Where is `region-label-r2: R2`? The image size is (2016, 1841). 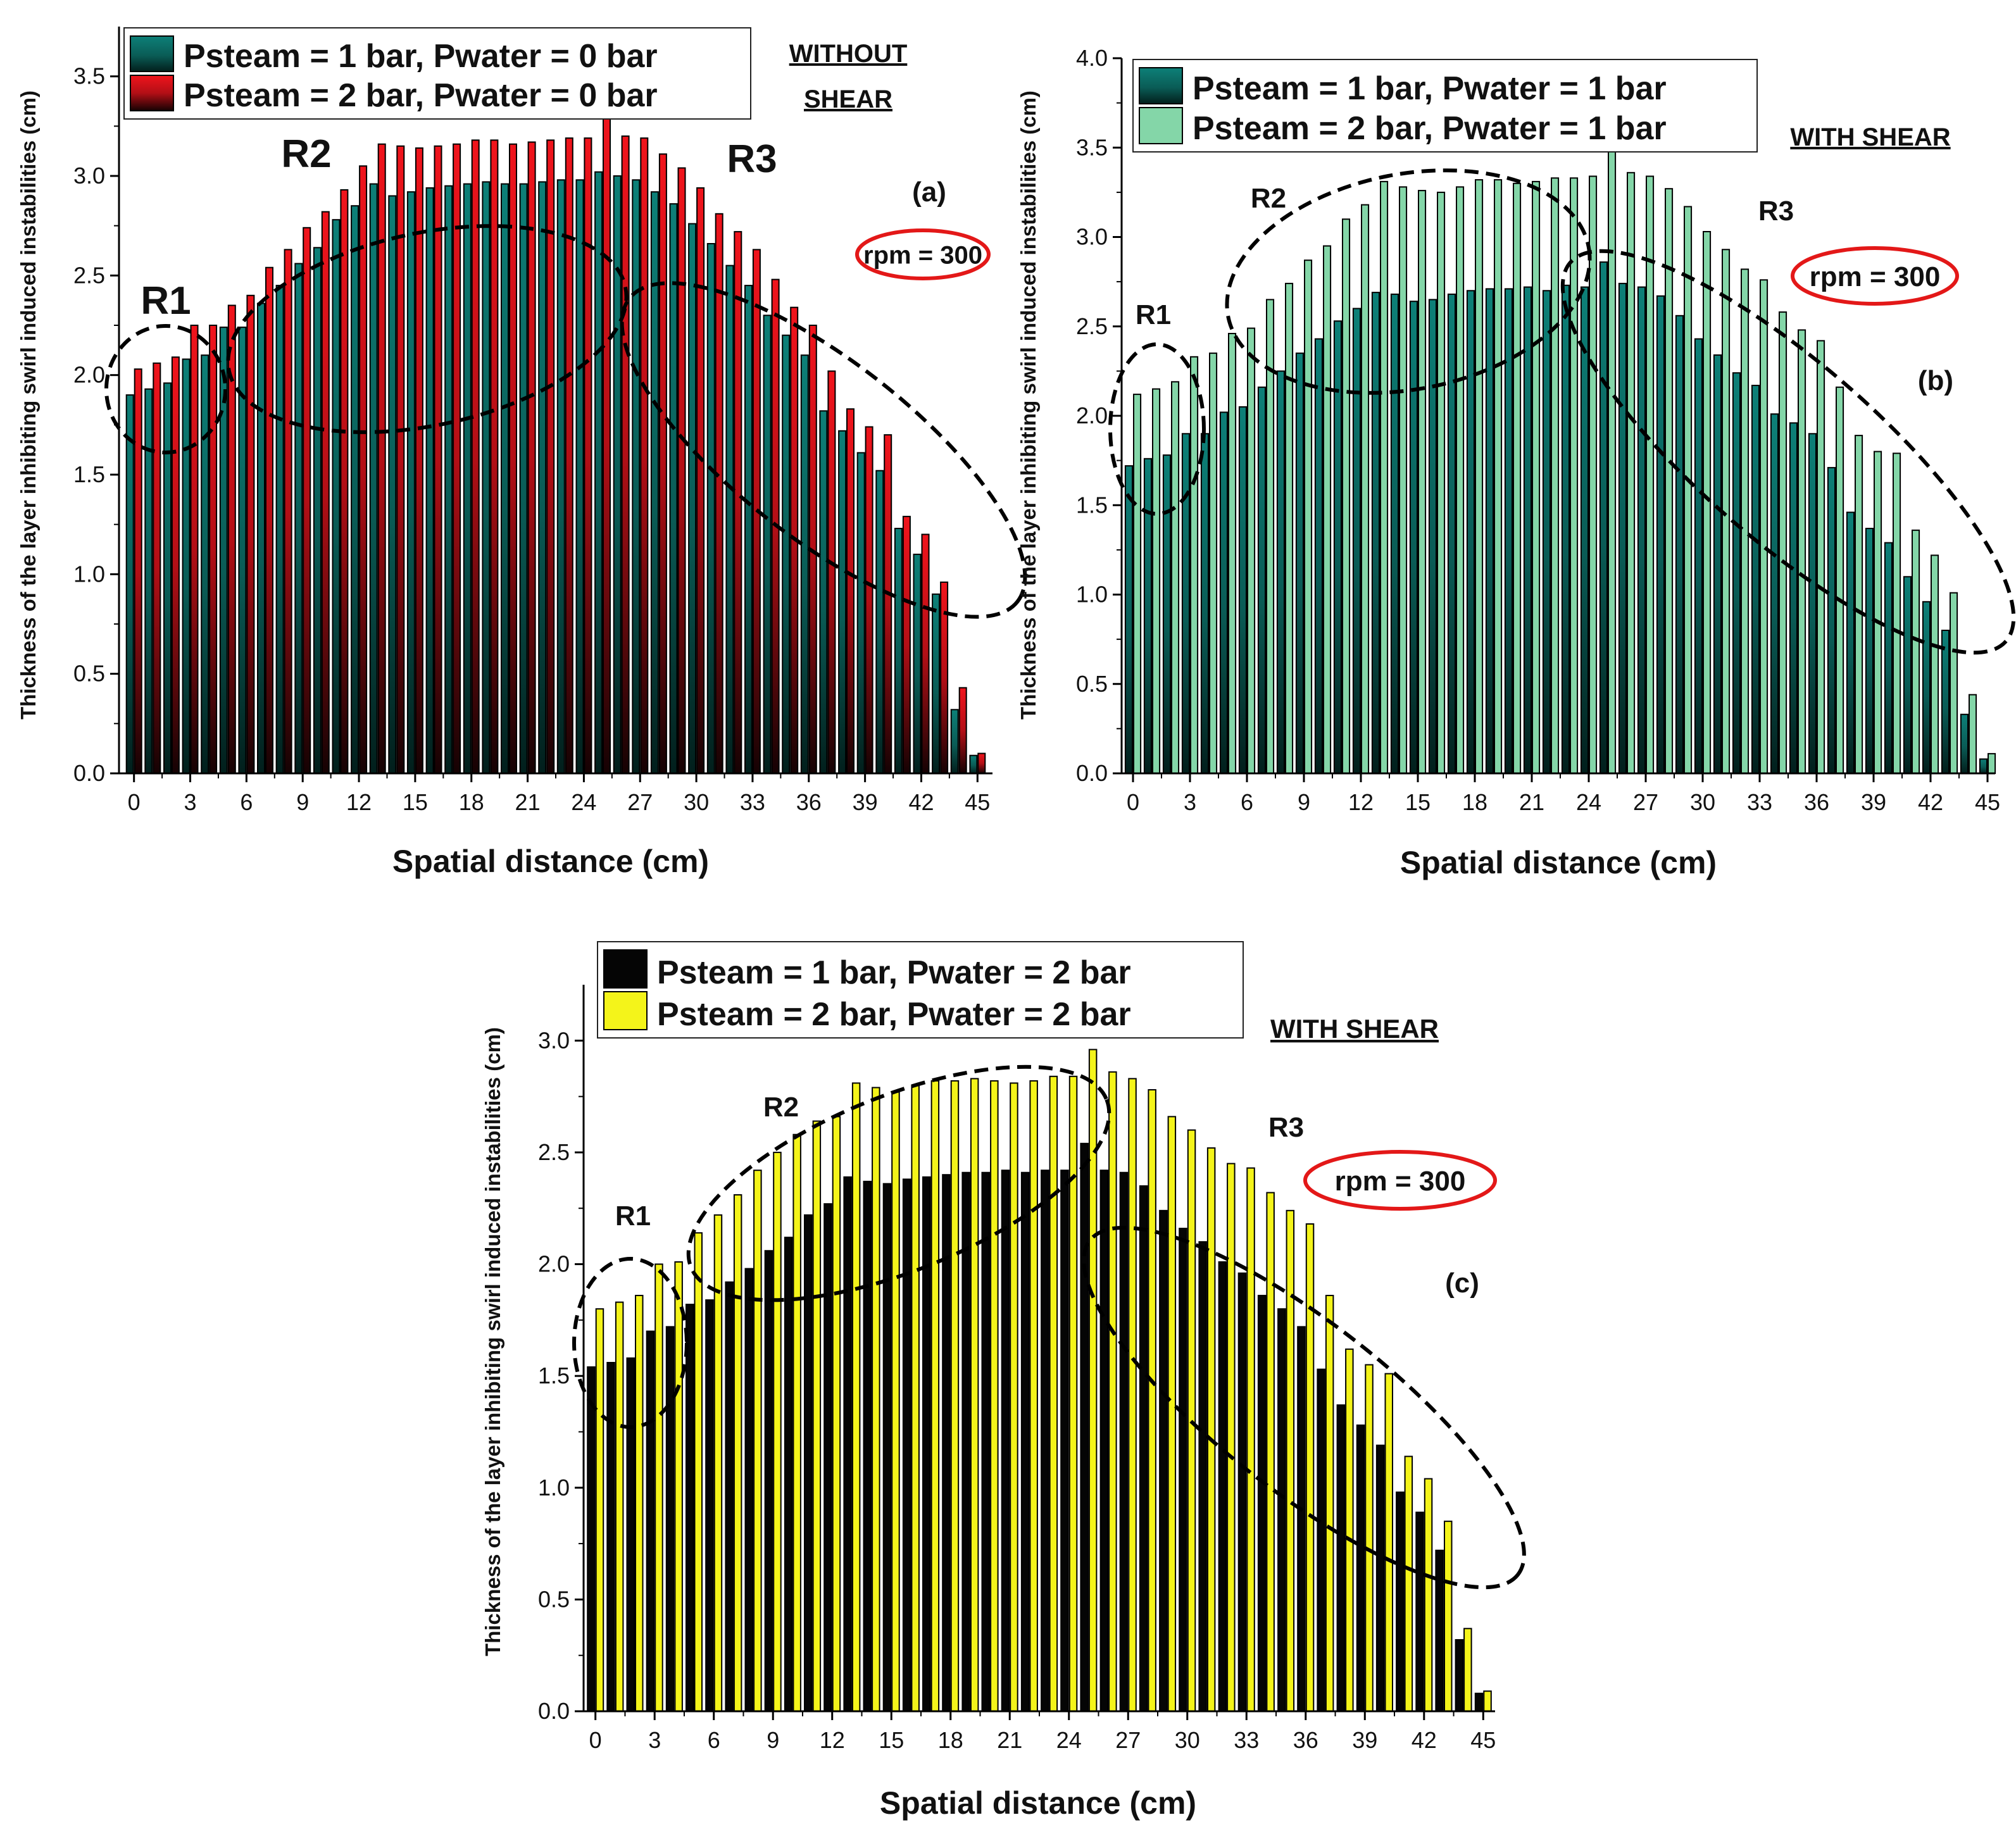
region-label-r2: R2 is located at coordinates (1268, 198).